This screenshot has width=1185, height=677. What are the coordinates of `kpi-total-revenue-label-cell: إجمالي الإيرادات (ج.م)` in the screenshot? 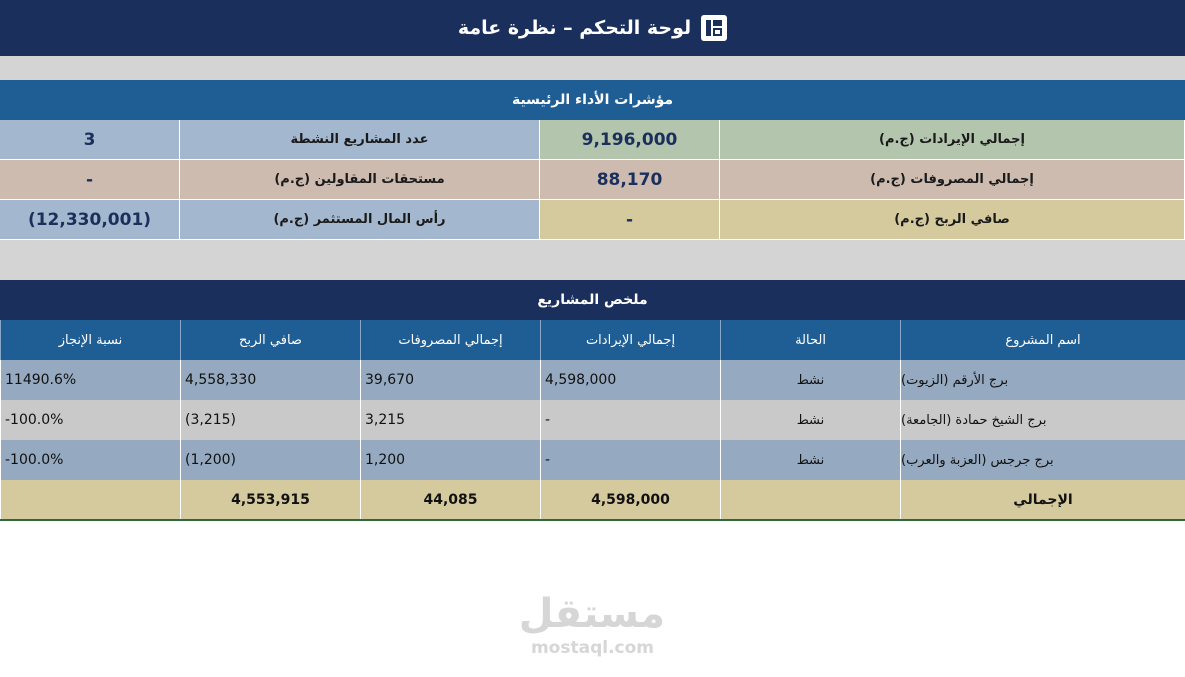 It's located at (952, 140).